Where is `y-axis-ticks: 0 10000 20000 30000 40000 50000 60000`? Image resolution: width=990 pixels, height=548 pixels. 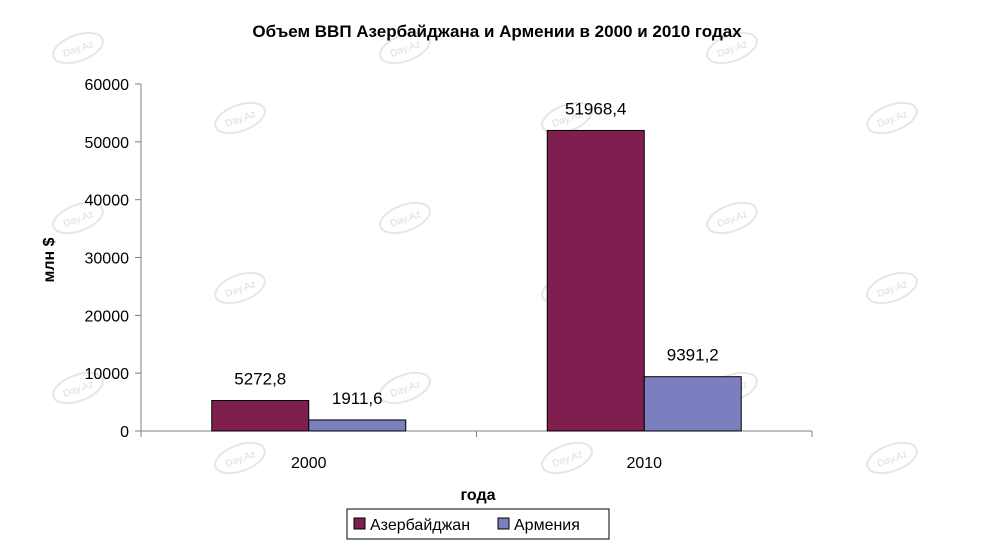
y-axis-ticks: 0 10000 20000 30000 40000 50000 60000 is located at coordinates (113, 259).